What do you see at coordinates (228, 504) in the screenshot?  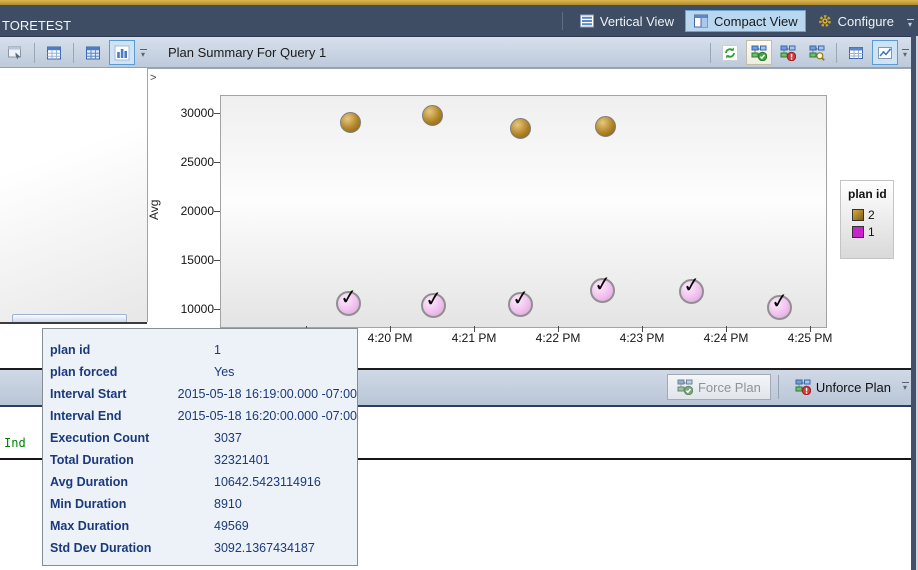 I see `tooltip-value: 8910` at bounding box center [228, 504].